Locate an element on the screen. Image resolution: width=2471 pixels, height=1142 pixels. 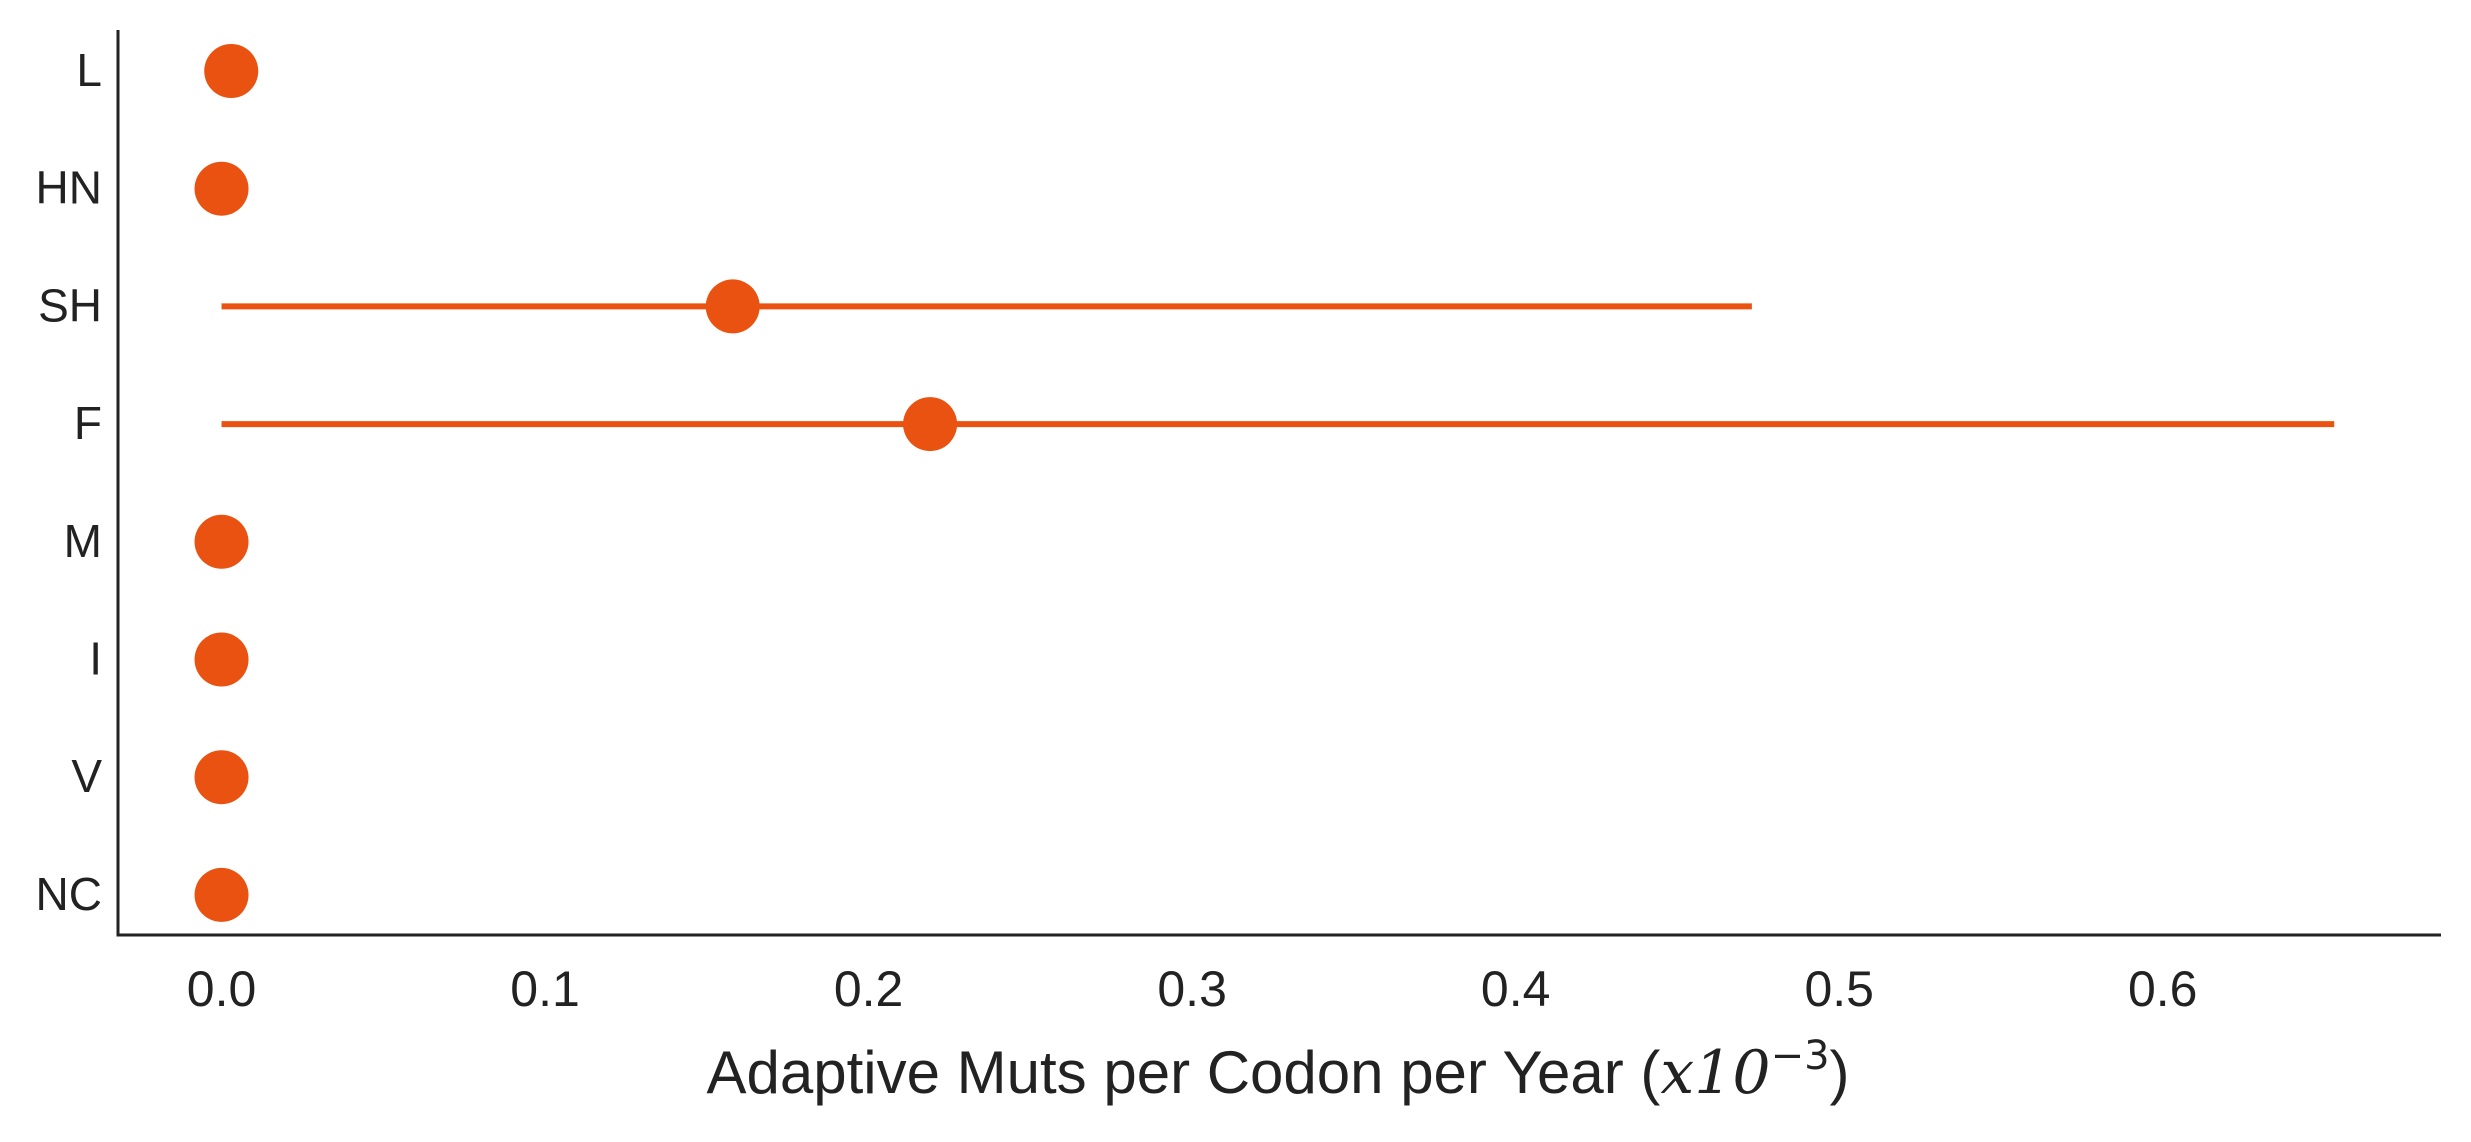
x-axis-label-text: Adaptive Muts per Codon per Year ( is located at coordinates (1183, 1072).